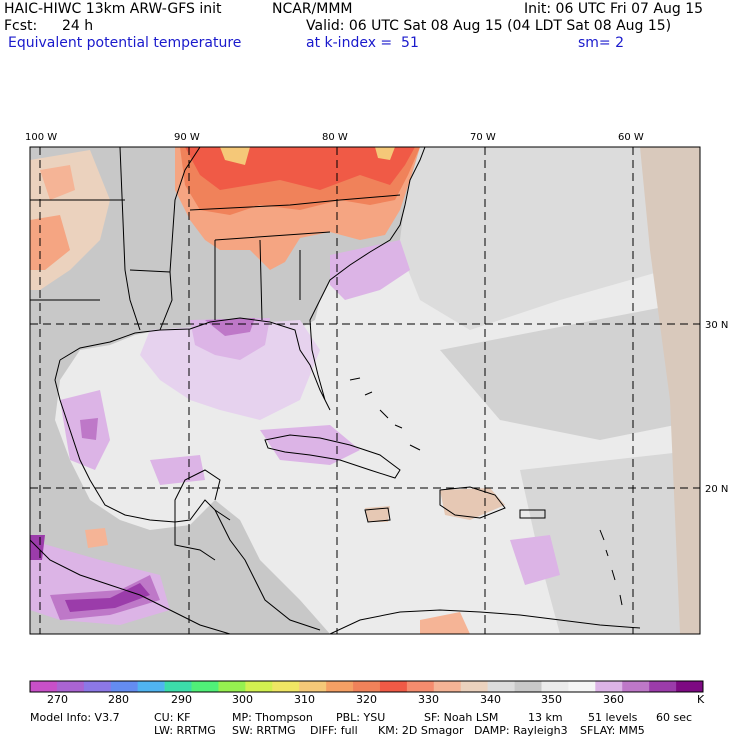  Describe the element at coordinates (716, 325) in the screenshot. I see `lat-label-30n: 30 N` at that location.